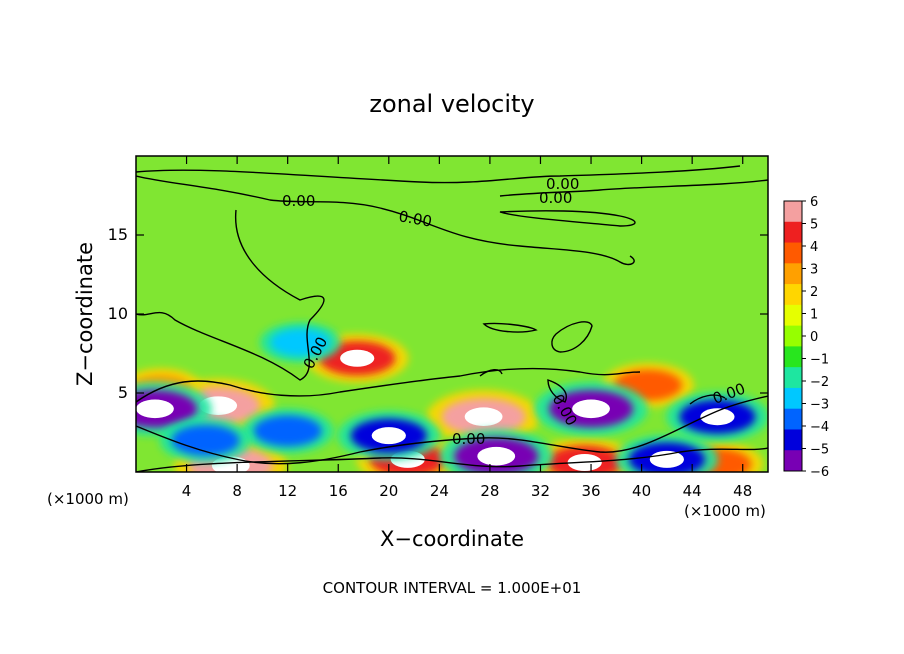  What do you see at coordinates (819, 450) in the screenshot?
I see `colorbar-tick-label: −5` at bounding box center [819, 450].